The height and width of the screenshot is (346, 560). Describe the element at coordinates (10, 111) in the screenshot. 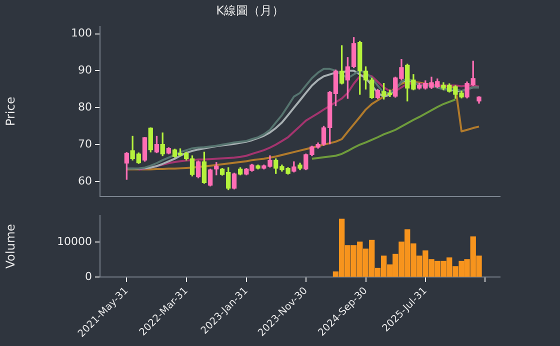

I see `y-axis-title: Price` at that location.